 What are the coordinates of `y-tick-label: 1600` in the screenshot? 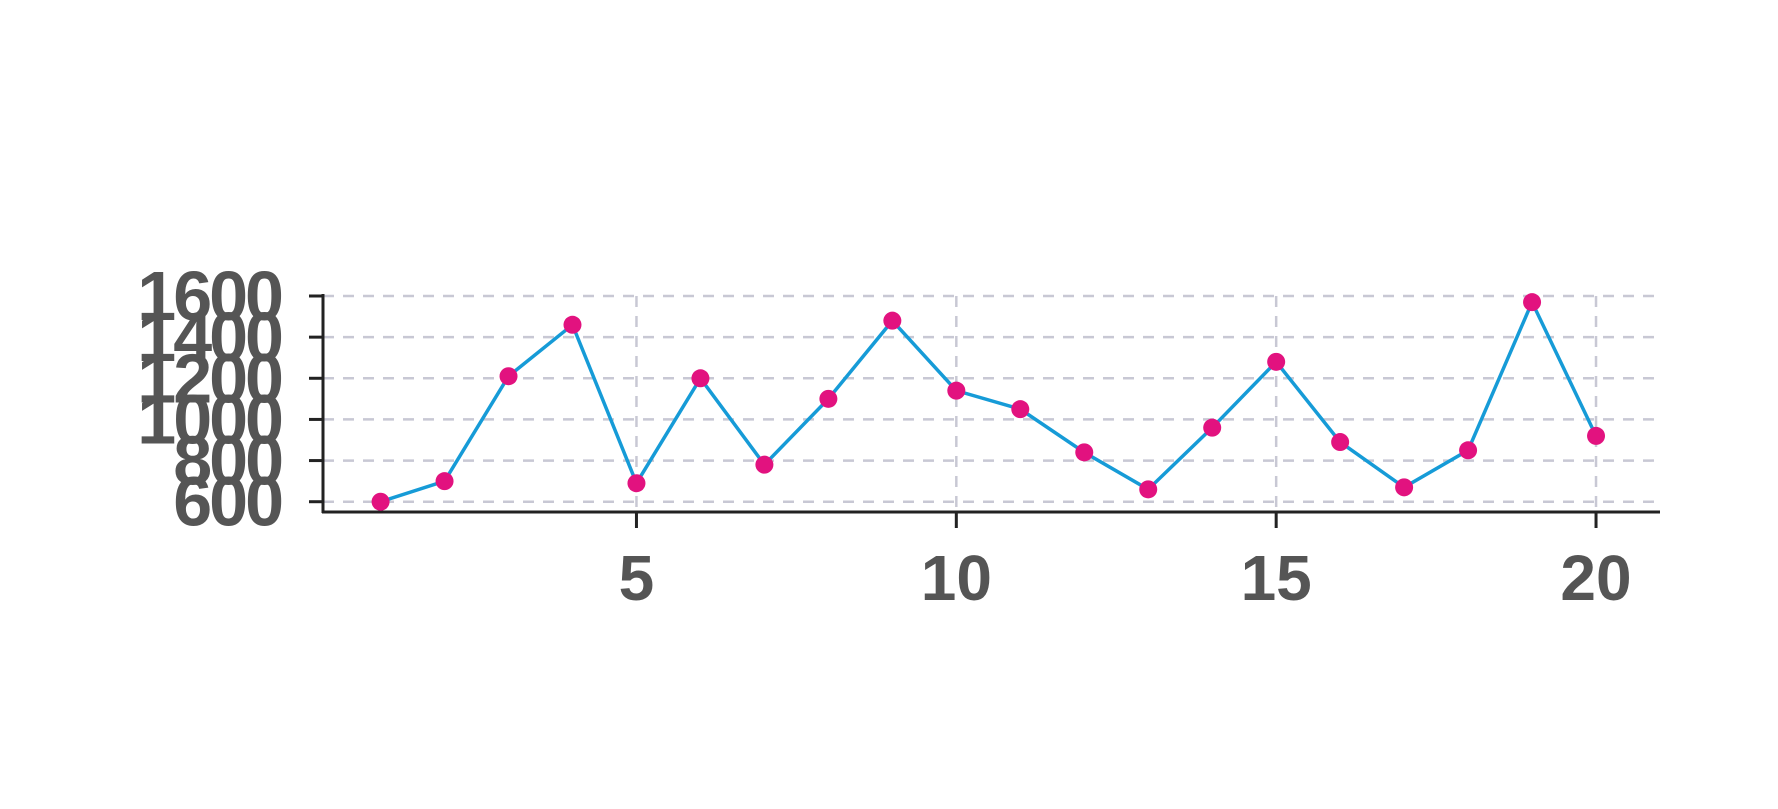 It's located at (209, 296).